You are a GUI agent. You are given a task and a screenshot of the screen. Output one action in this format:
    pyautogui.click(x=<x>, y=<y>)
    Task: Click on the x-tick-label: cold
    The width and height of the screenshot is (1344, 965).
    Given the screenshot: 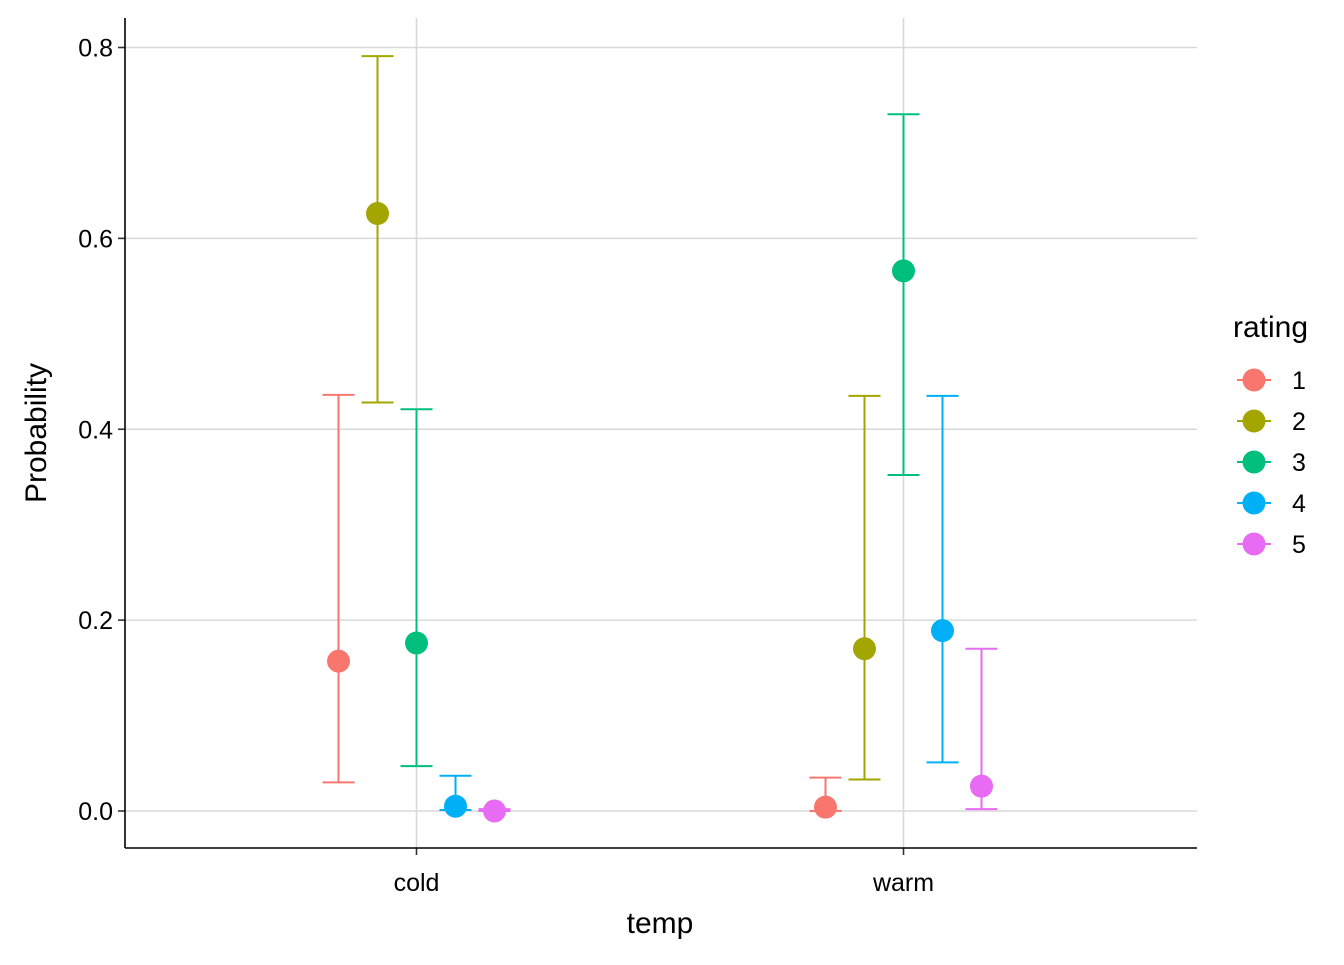 What is the action you would take?
    pyautogui.click(x=417, y=883)
    